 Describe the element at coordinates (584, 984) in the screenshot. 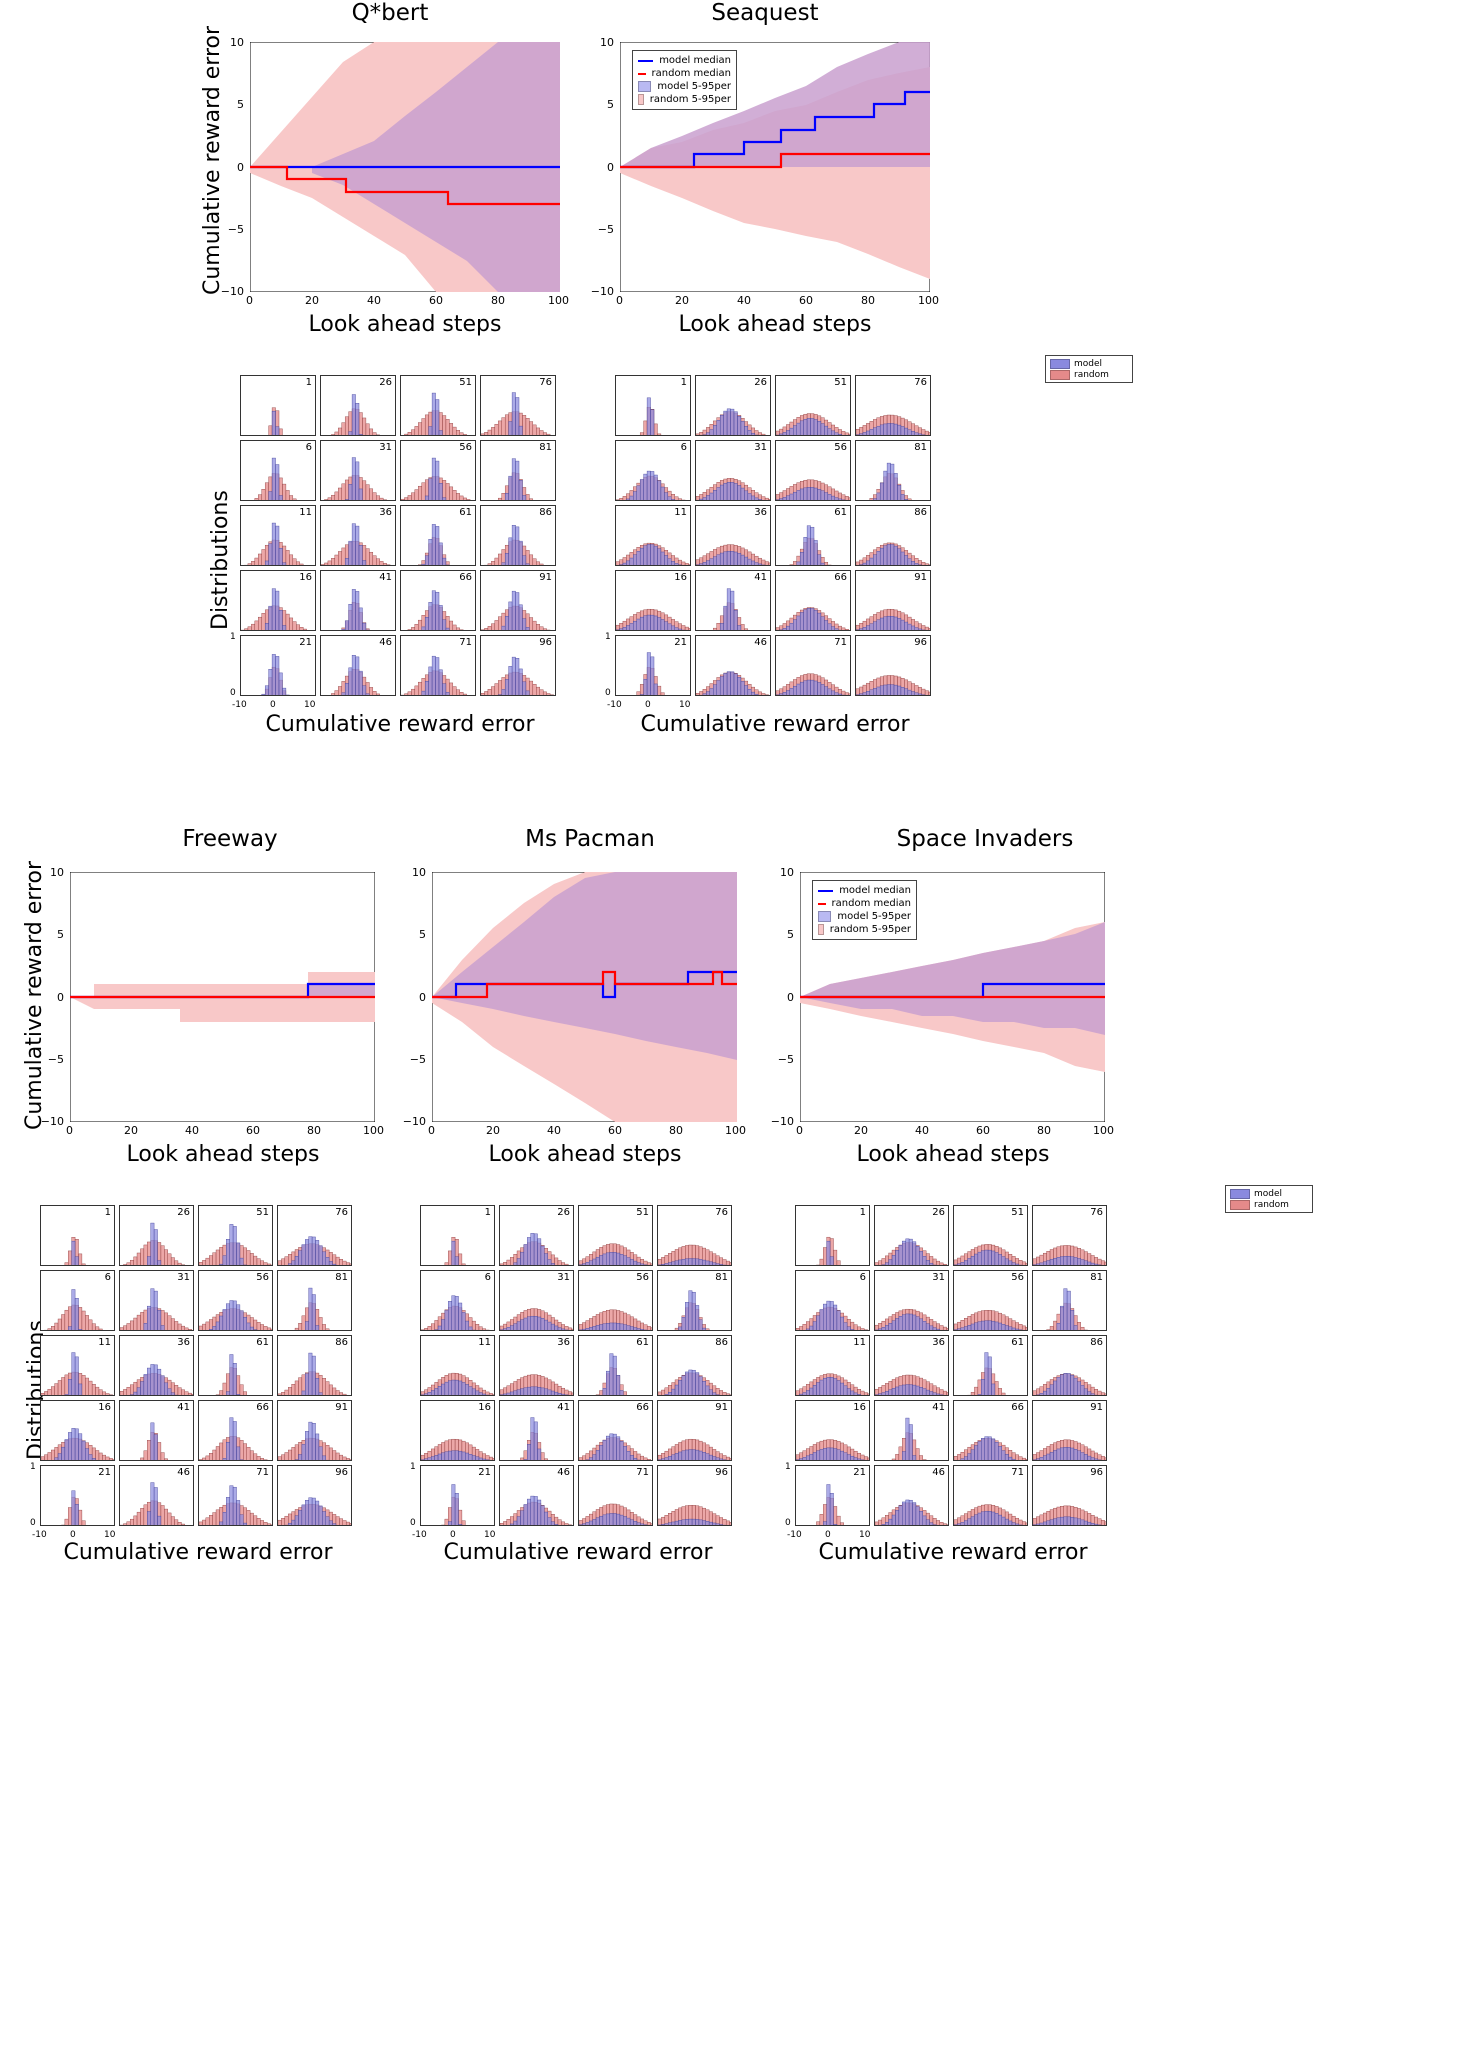

I see `model-median-mspacman` at that location.